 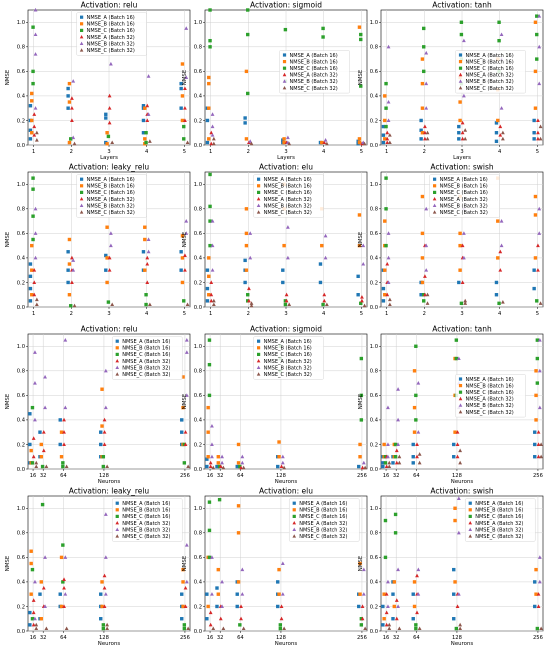 What do you see at coordinates (281, 638) in the screenshot?
I see `x-tick-label: 128` at bounding box center [281, 638].